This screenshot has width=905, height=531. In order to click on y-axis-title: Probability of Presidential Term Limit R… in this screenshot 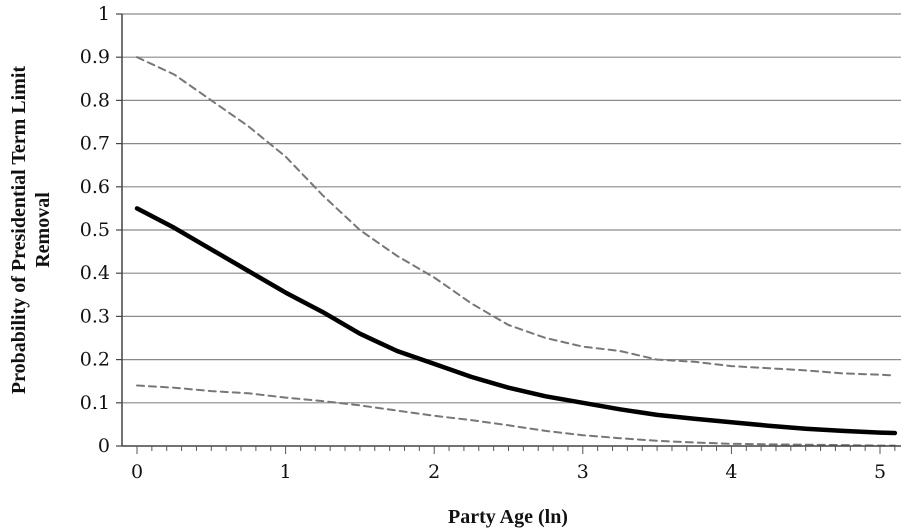, I will do `click(31, 230)`.